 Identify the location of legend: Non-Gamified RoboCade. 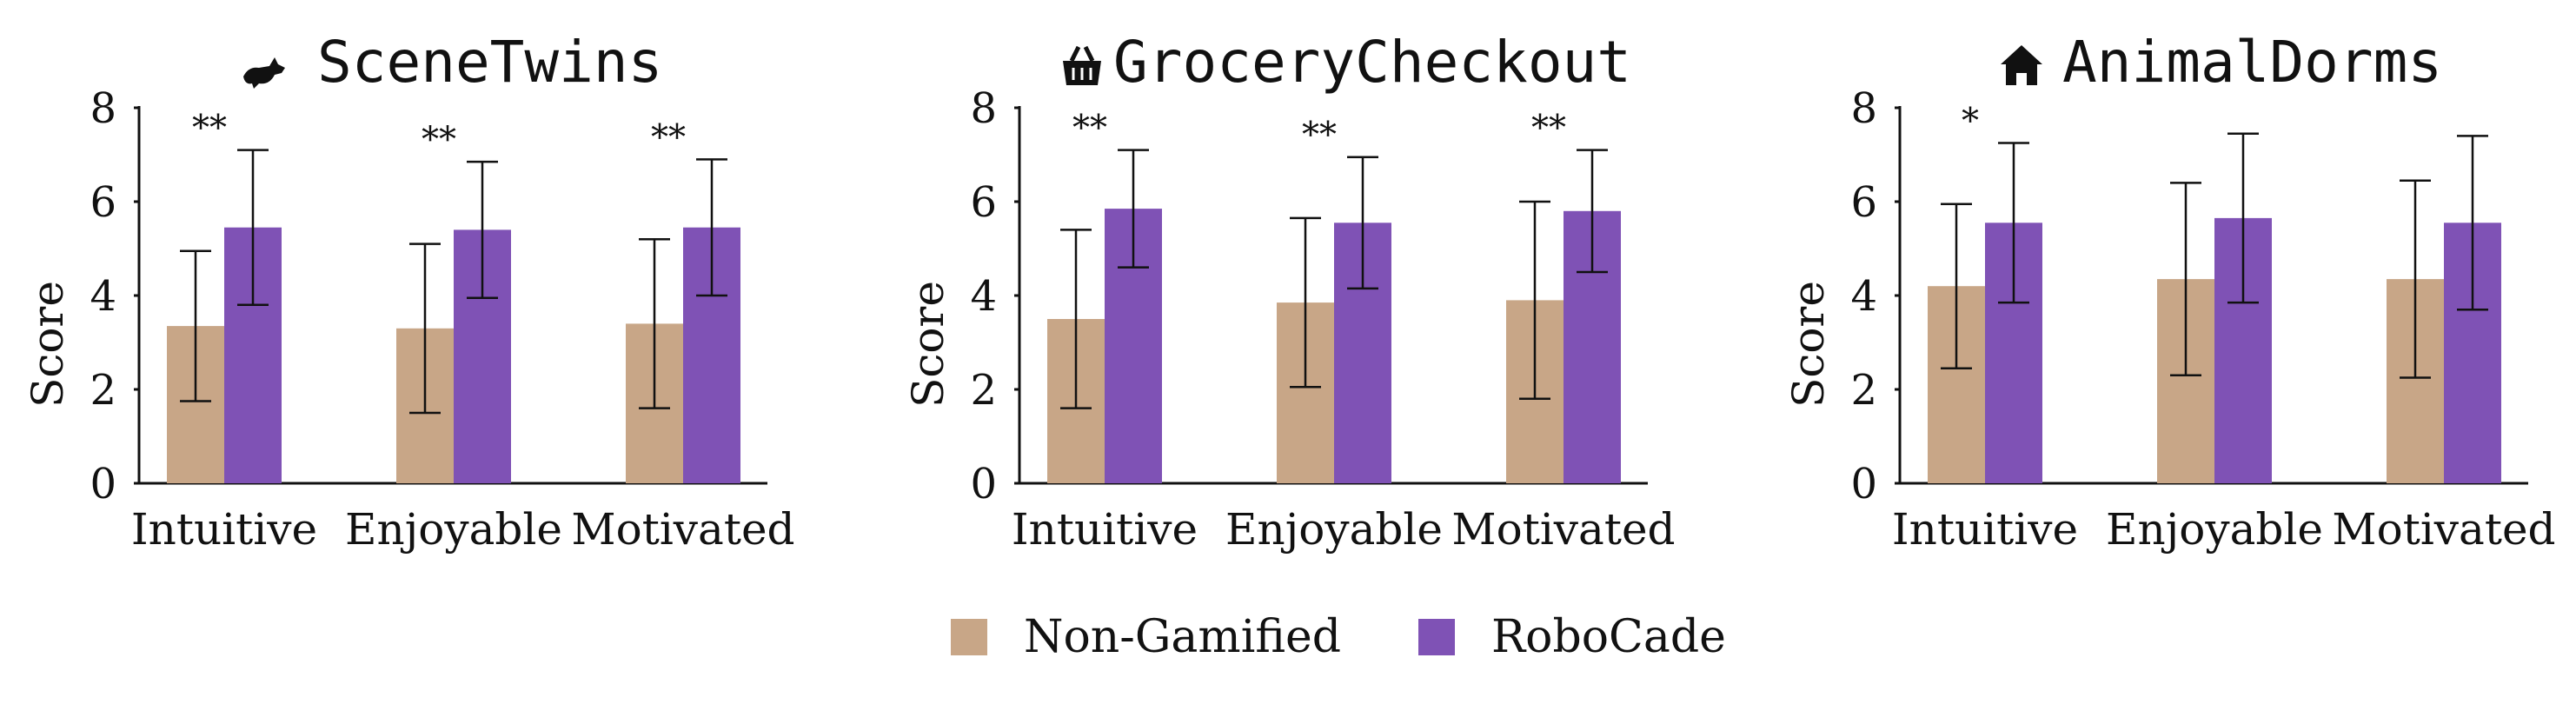
(1338, 637).